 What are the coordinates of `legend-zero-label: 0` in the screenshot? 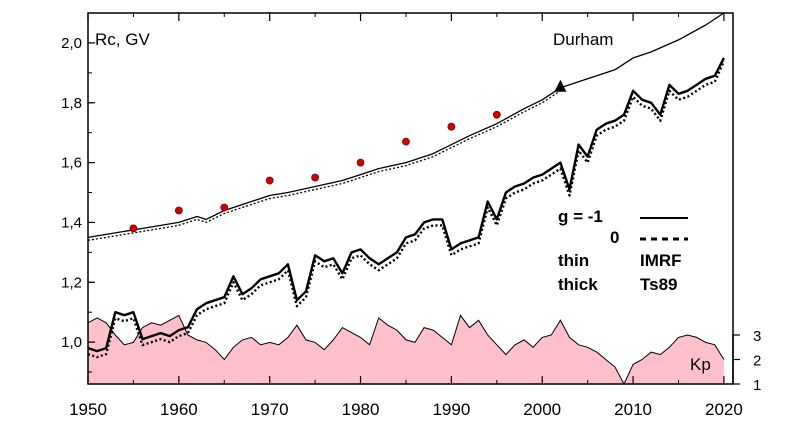 It's located at (614, 237).